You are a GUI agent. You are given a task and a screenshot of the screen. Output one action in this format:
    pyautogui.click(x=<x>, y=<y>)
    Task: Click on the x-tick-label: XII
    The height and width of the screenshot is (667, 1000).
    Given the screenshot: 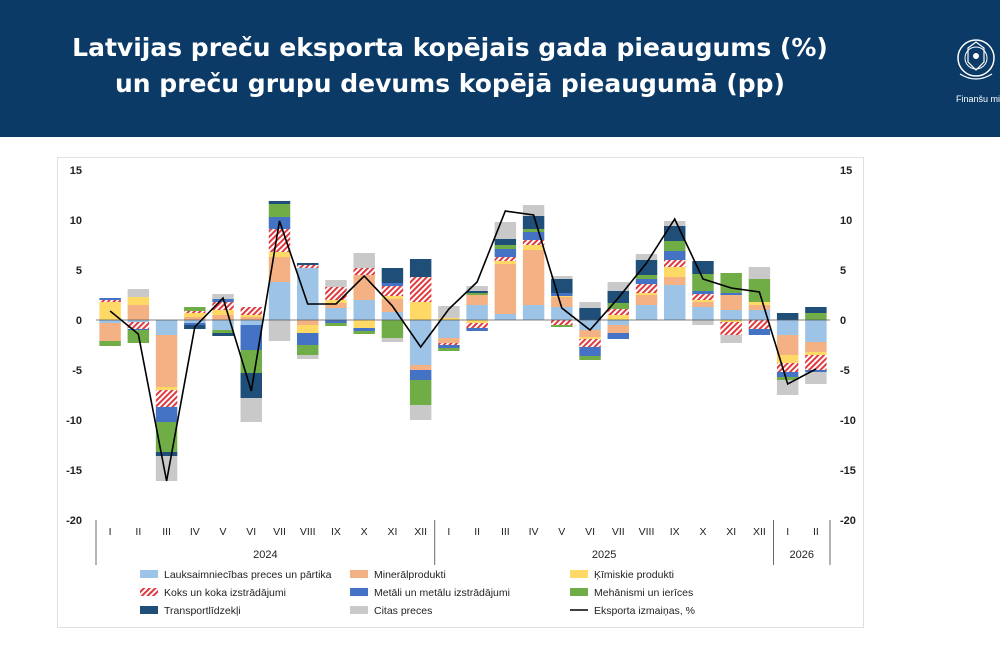 What is the action you would take?
    pyautogui.click(x=759, y=532)
    